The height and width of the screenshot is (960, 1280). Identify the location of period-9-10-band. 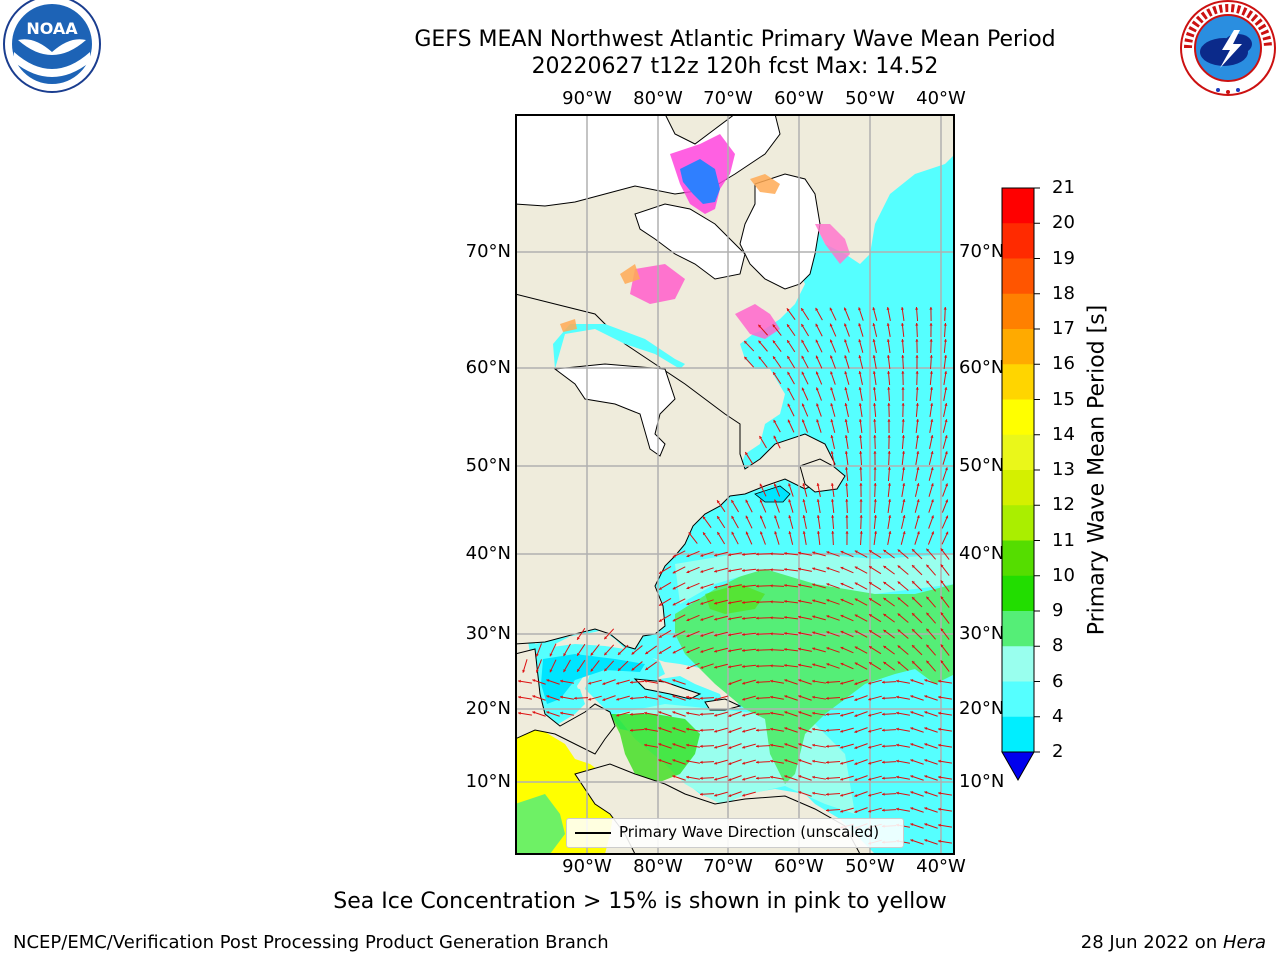
(815, 675).